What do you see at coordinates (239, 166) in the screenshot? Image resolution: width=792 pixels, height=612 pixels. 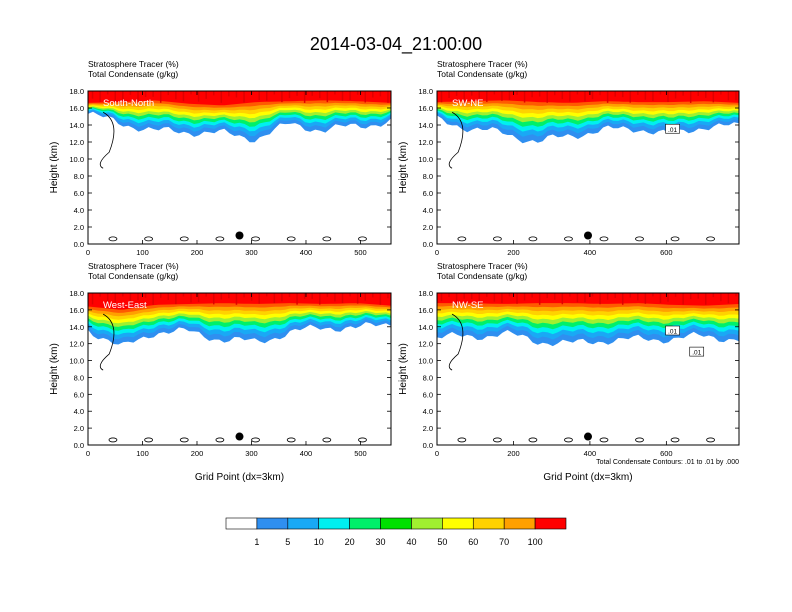 I see `tracer-field` at bounding box center [239, 166].